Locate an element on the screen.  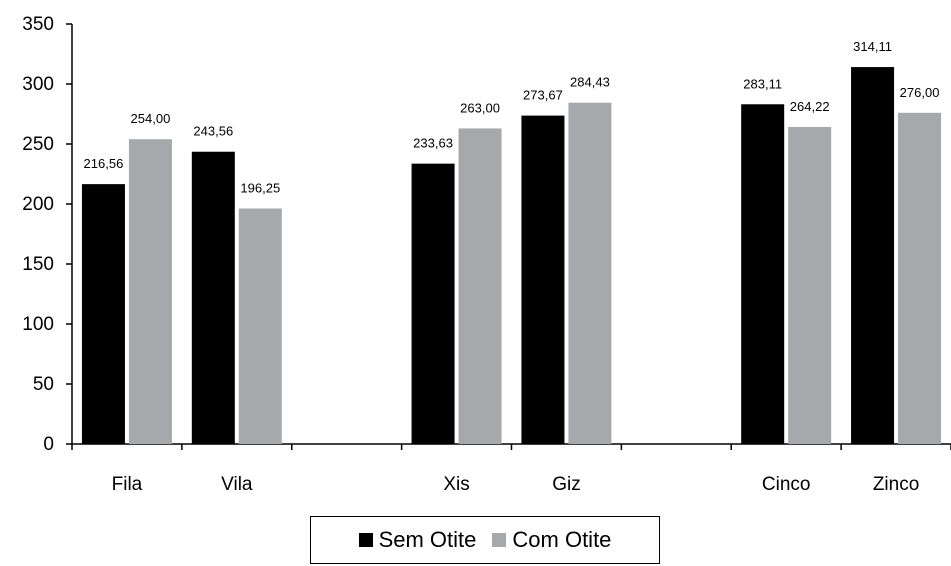
data-label: 273,67 is located at coordinates (543, 95).